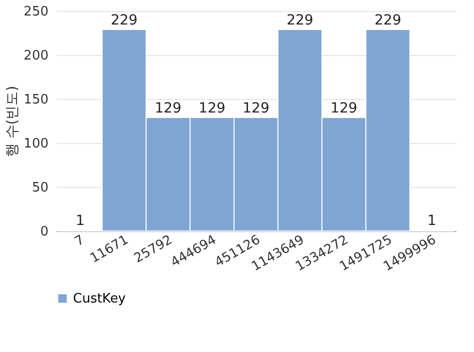 The height and width of the screenshot is (352, 474). What do you see at coordinates (36, 144) in the screenshot?
I see `y-tick-label: 100` at bounding box center [36, 144].